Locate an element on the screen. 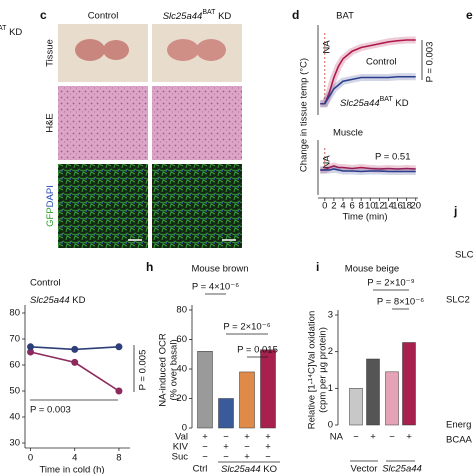 This screenshot has width=474, height=474. chart-title: Muscle is located at coordinates (348, 133).